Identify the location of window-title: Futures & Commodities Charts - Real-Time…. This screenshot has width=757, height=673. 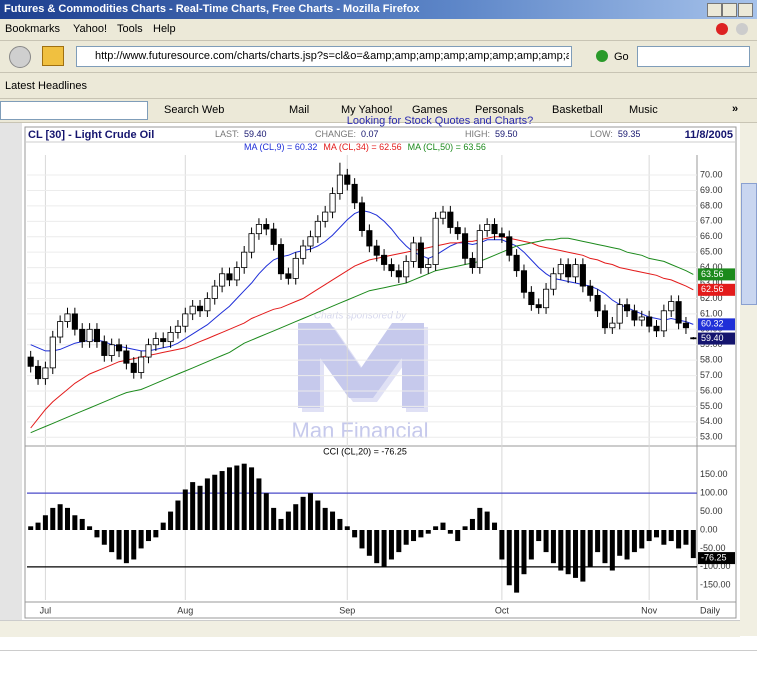
(212, 9).